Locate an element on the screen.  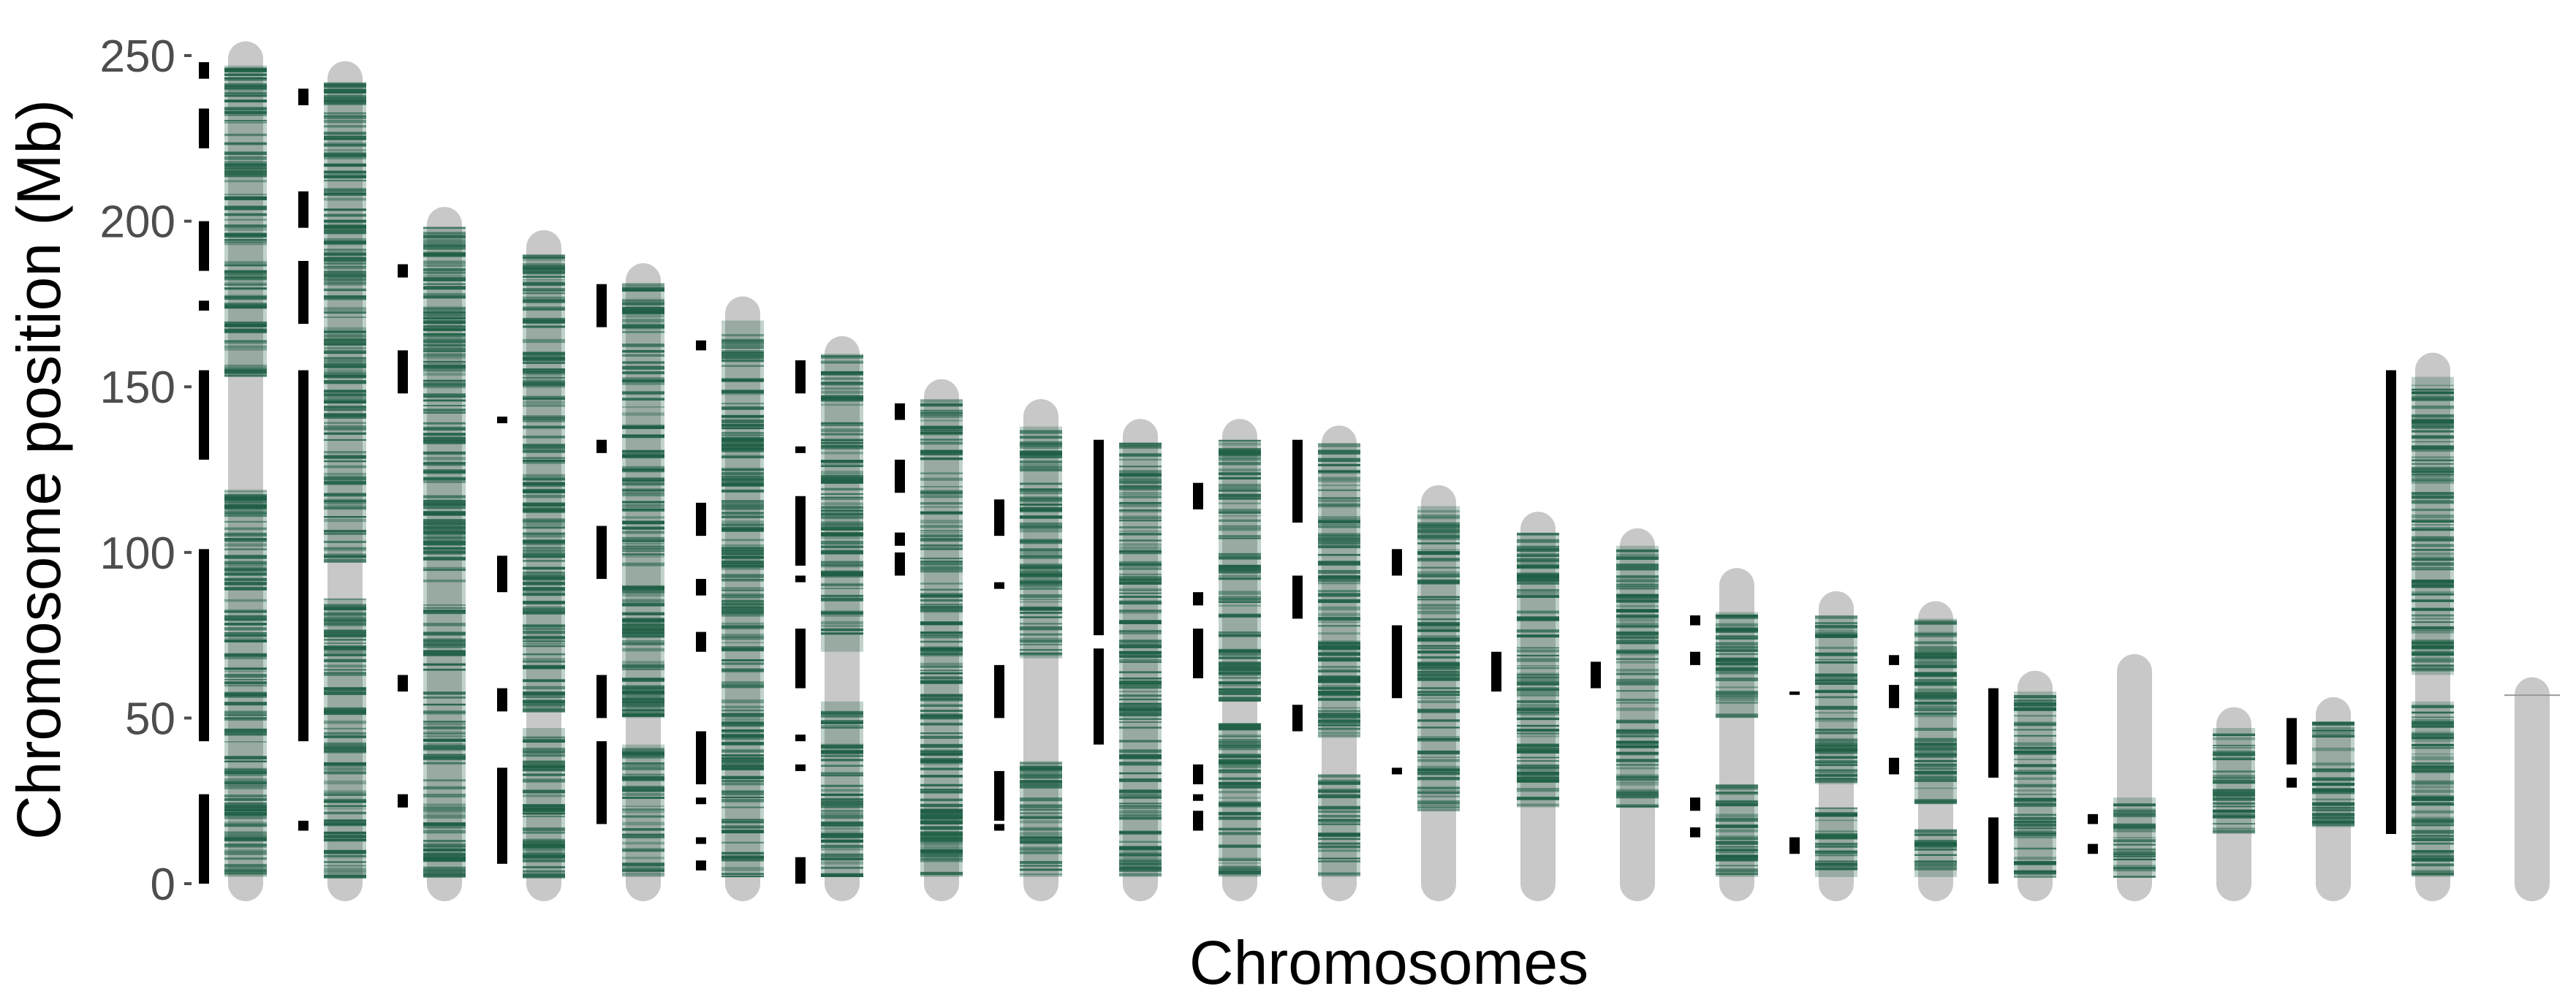
chromosome-body is located at coordinates (245, 472).